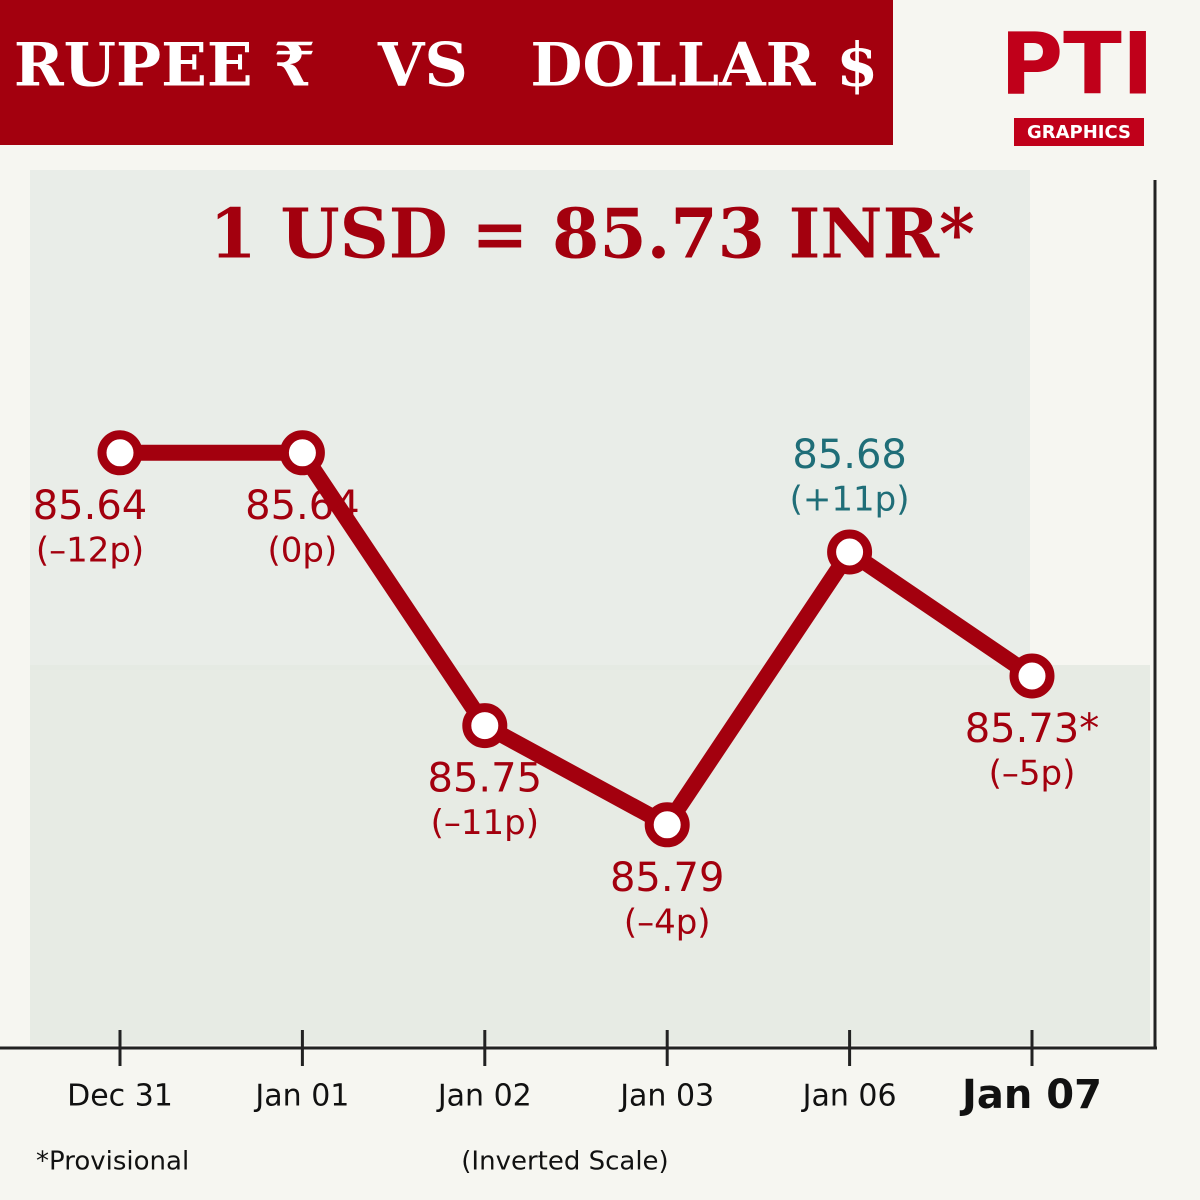  I want to click on x-tick-label: Jan 03, so click(666, 1096).